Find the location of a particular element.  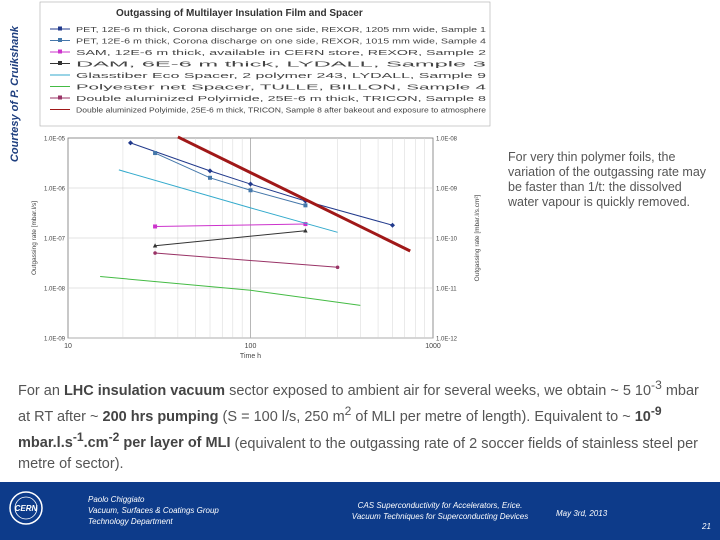

x-tick-label: 100 is located at coordinates (251, 346).